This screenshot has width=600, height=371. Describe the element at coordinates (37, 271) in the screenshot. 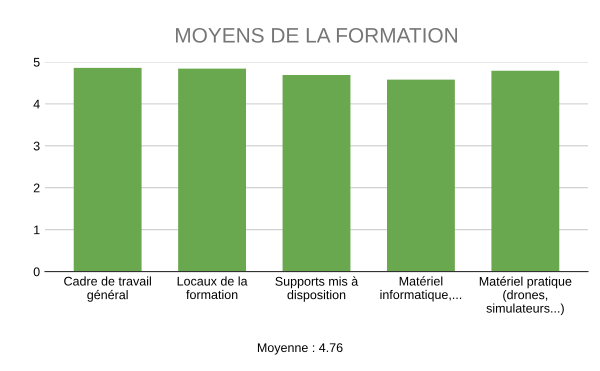

I see `y-tick-label: 0` at that location.